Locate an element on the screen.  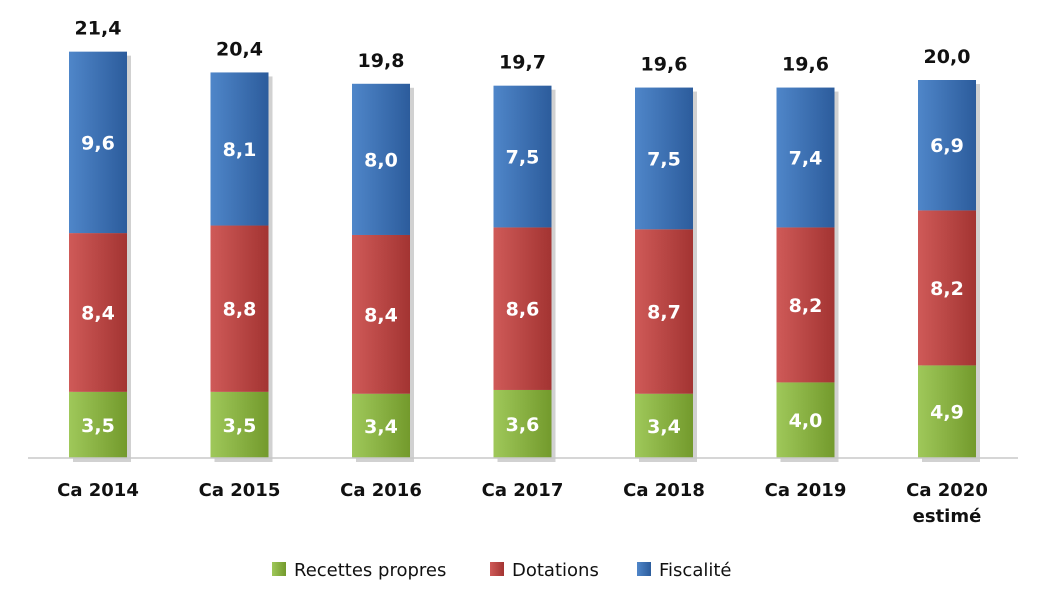
total-label: 21,4 is located at coordinates (98, 29).